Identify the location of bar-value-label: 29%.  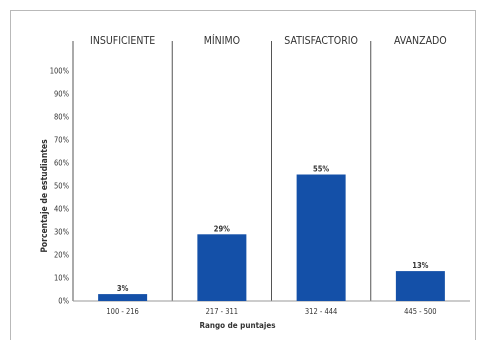
(222, 228).